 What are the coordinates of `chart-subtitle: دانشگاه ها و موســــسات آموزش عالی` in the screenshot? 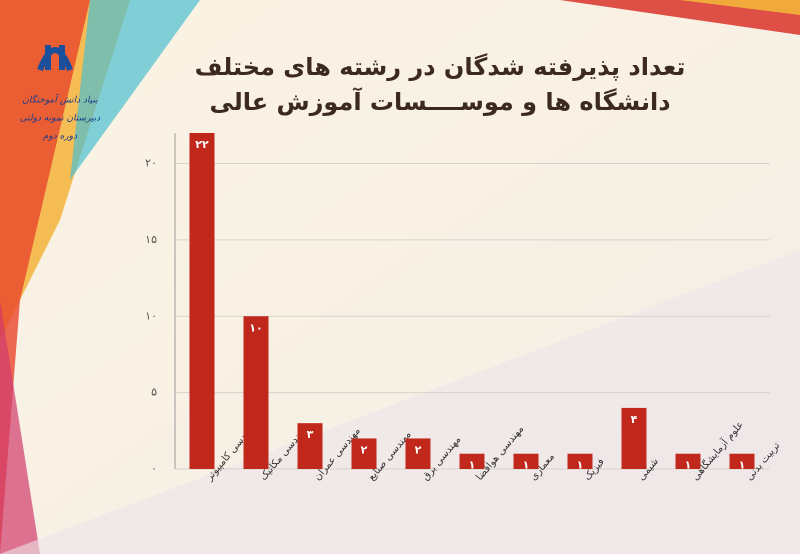 It's located at (439, 101).